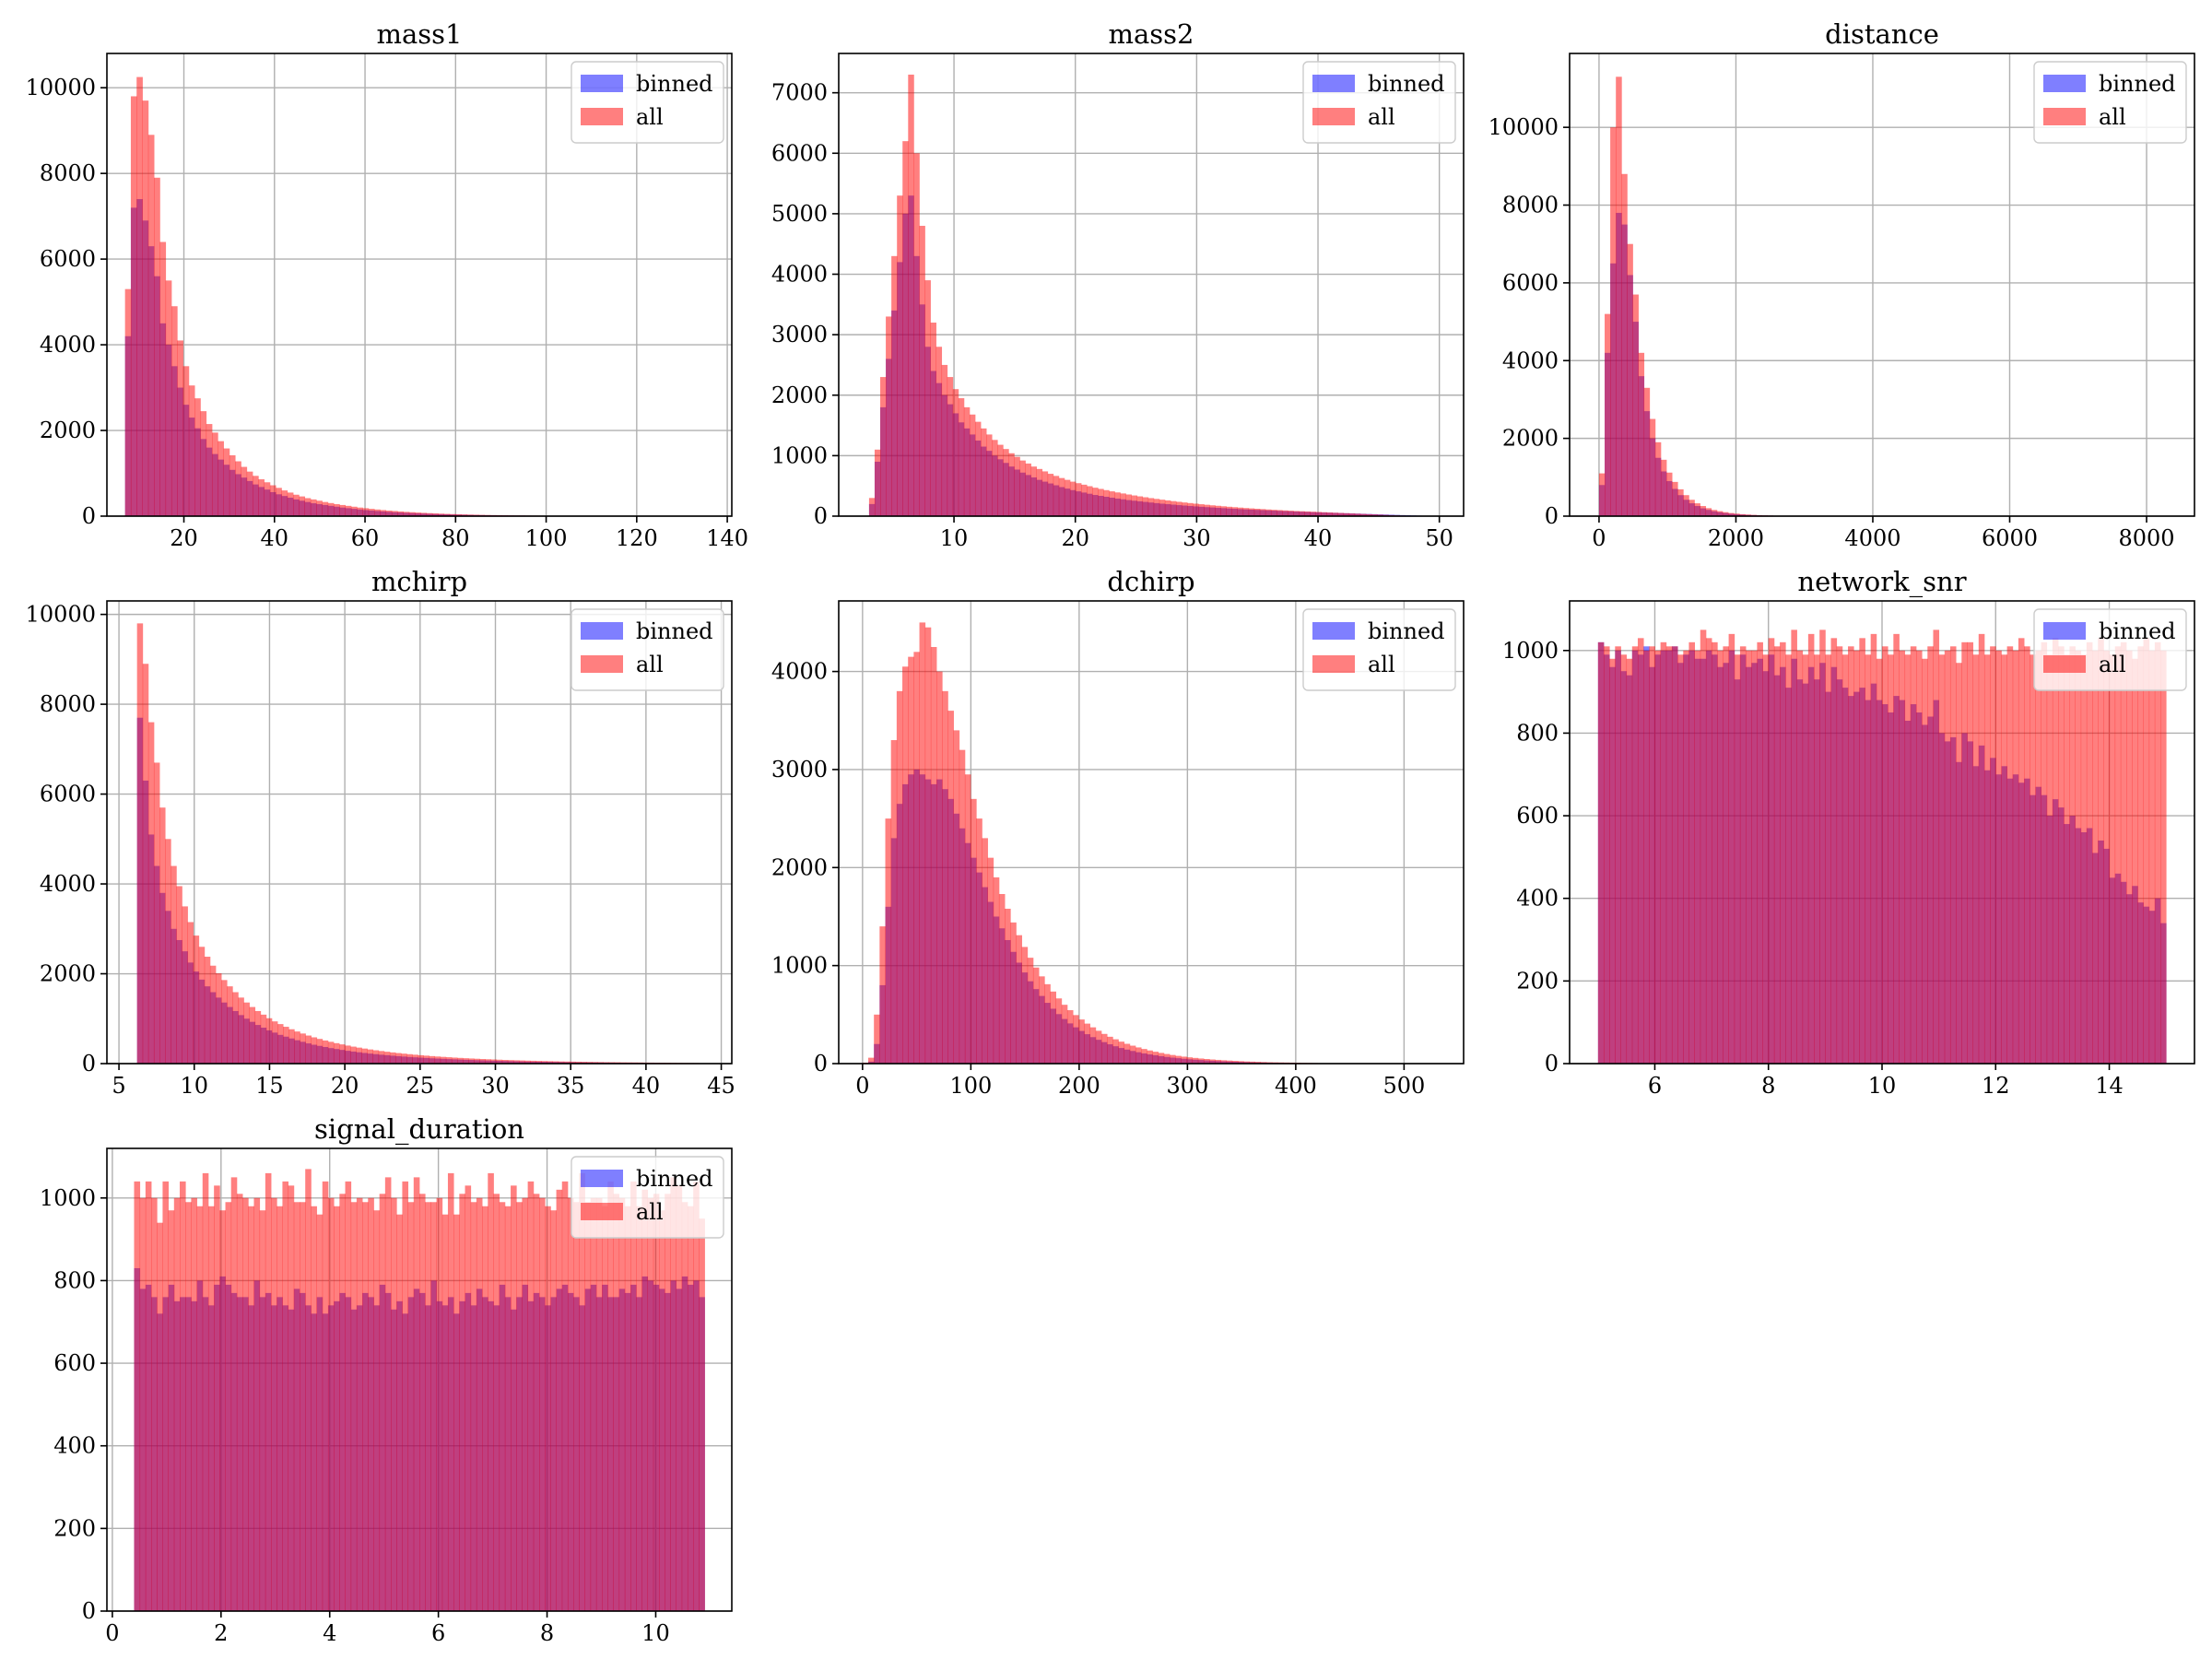  I want to click on axes-frame, so click(1882, 285).